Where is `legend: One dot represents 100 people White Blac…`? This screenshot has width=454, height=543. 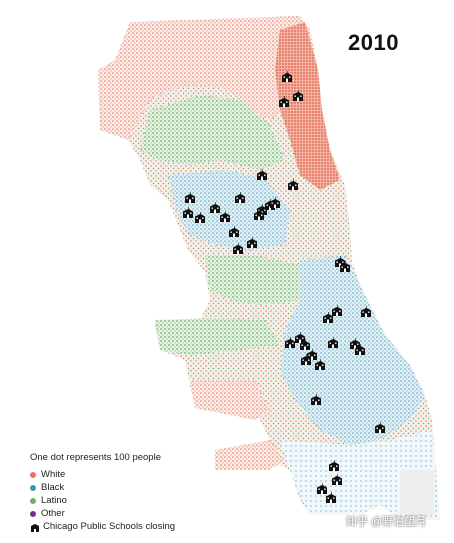 legend: One dot represents 100 people White Blac… is located at coordinates (102, 492).